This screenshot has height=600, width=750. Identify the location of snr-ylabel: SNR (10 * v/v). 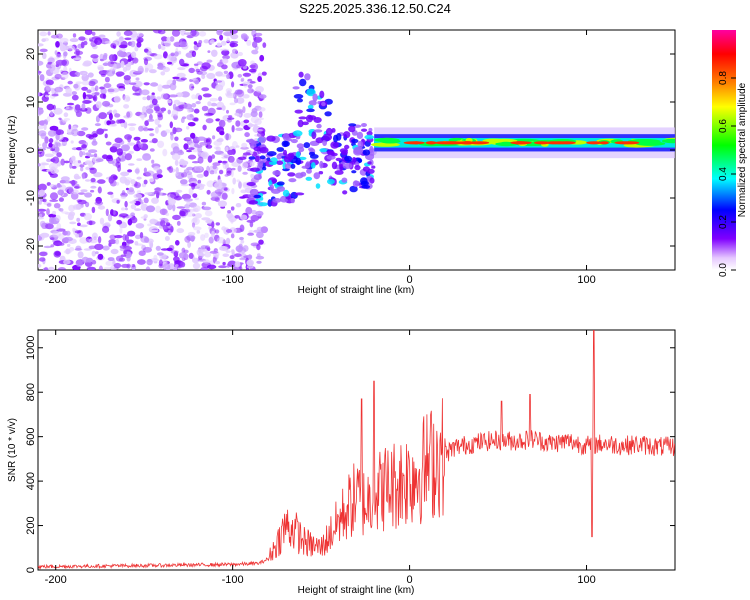
(12, 450).